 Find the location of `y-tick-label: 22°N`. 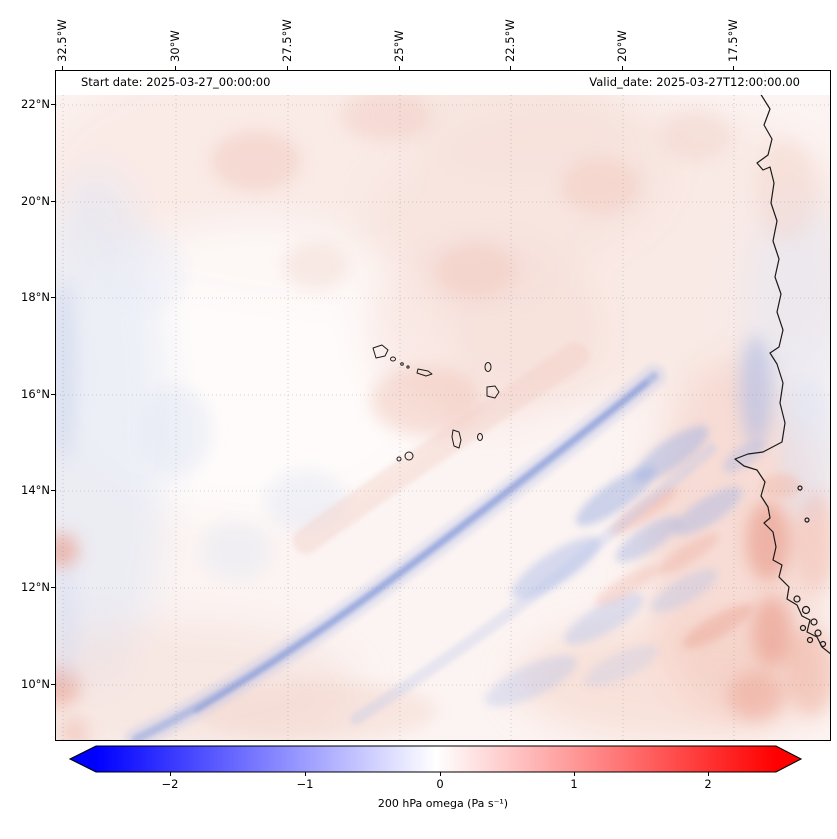

y-tick-label: 22°N is located at coordinates (35, 104).